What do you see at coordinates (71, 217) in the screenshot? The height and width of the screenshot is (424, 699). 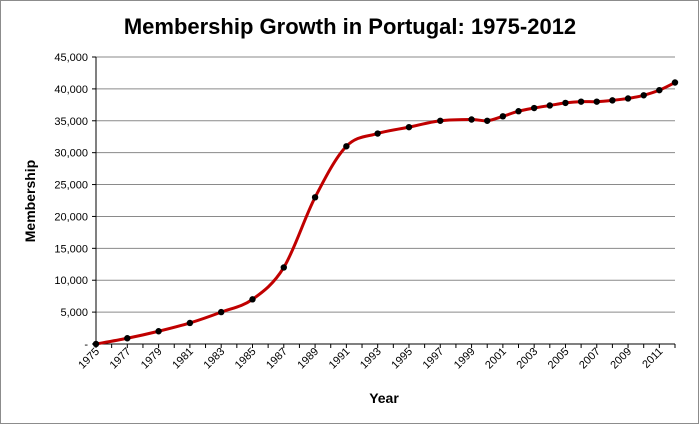 I see `y-tick-label-4: 20,000` at bounding box center [71, 217].